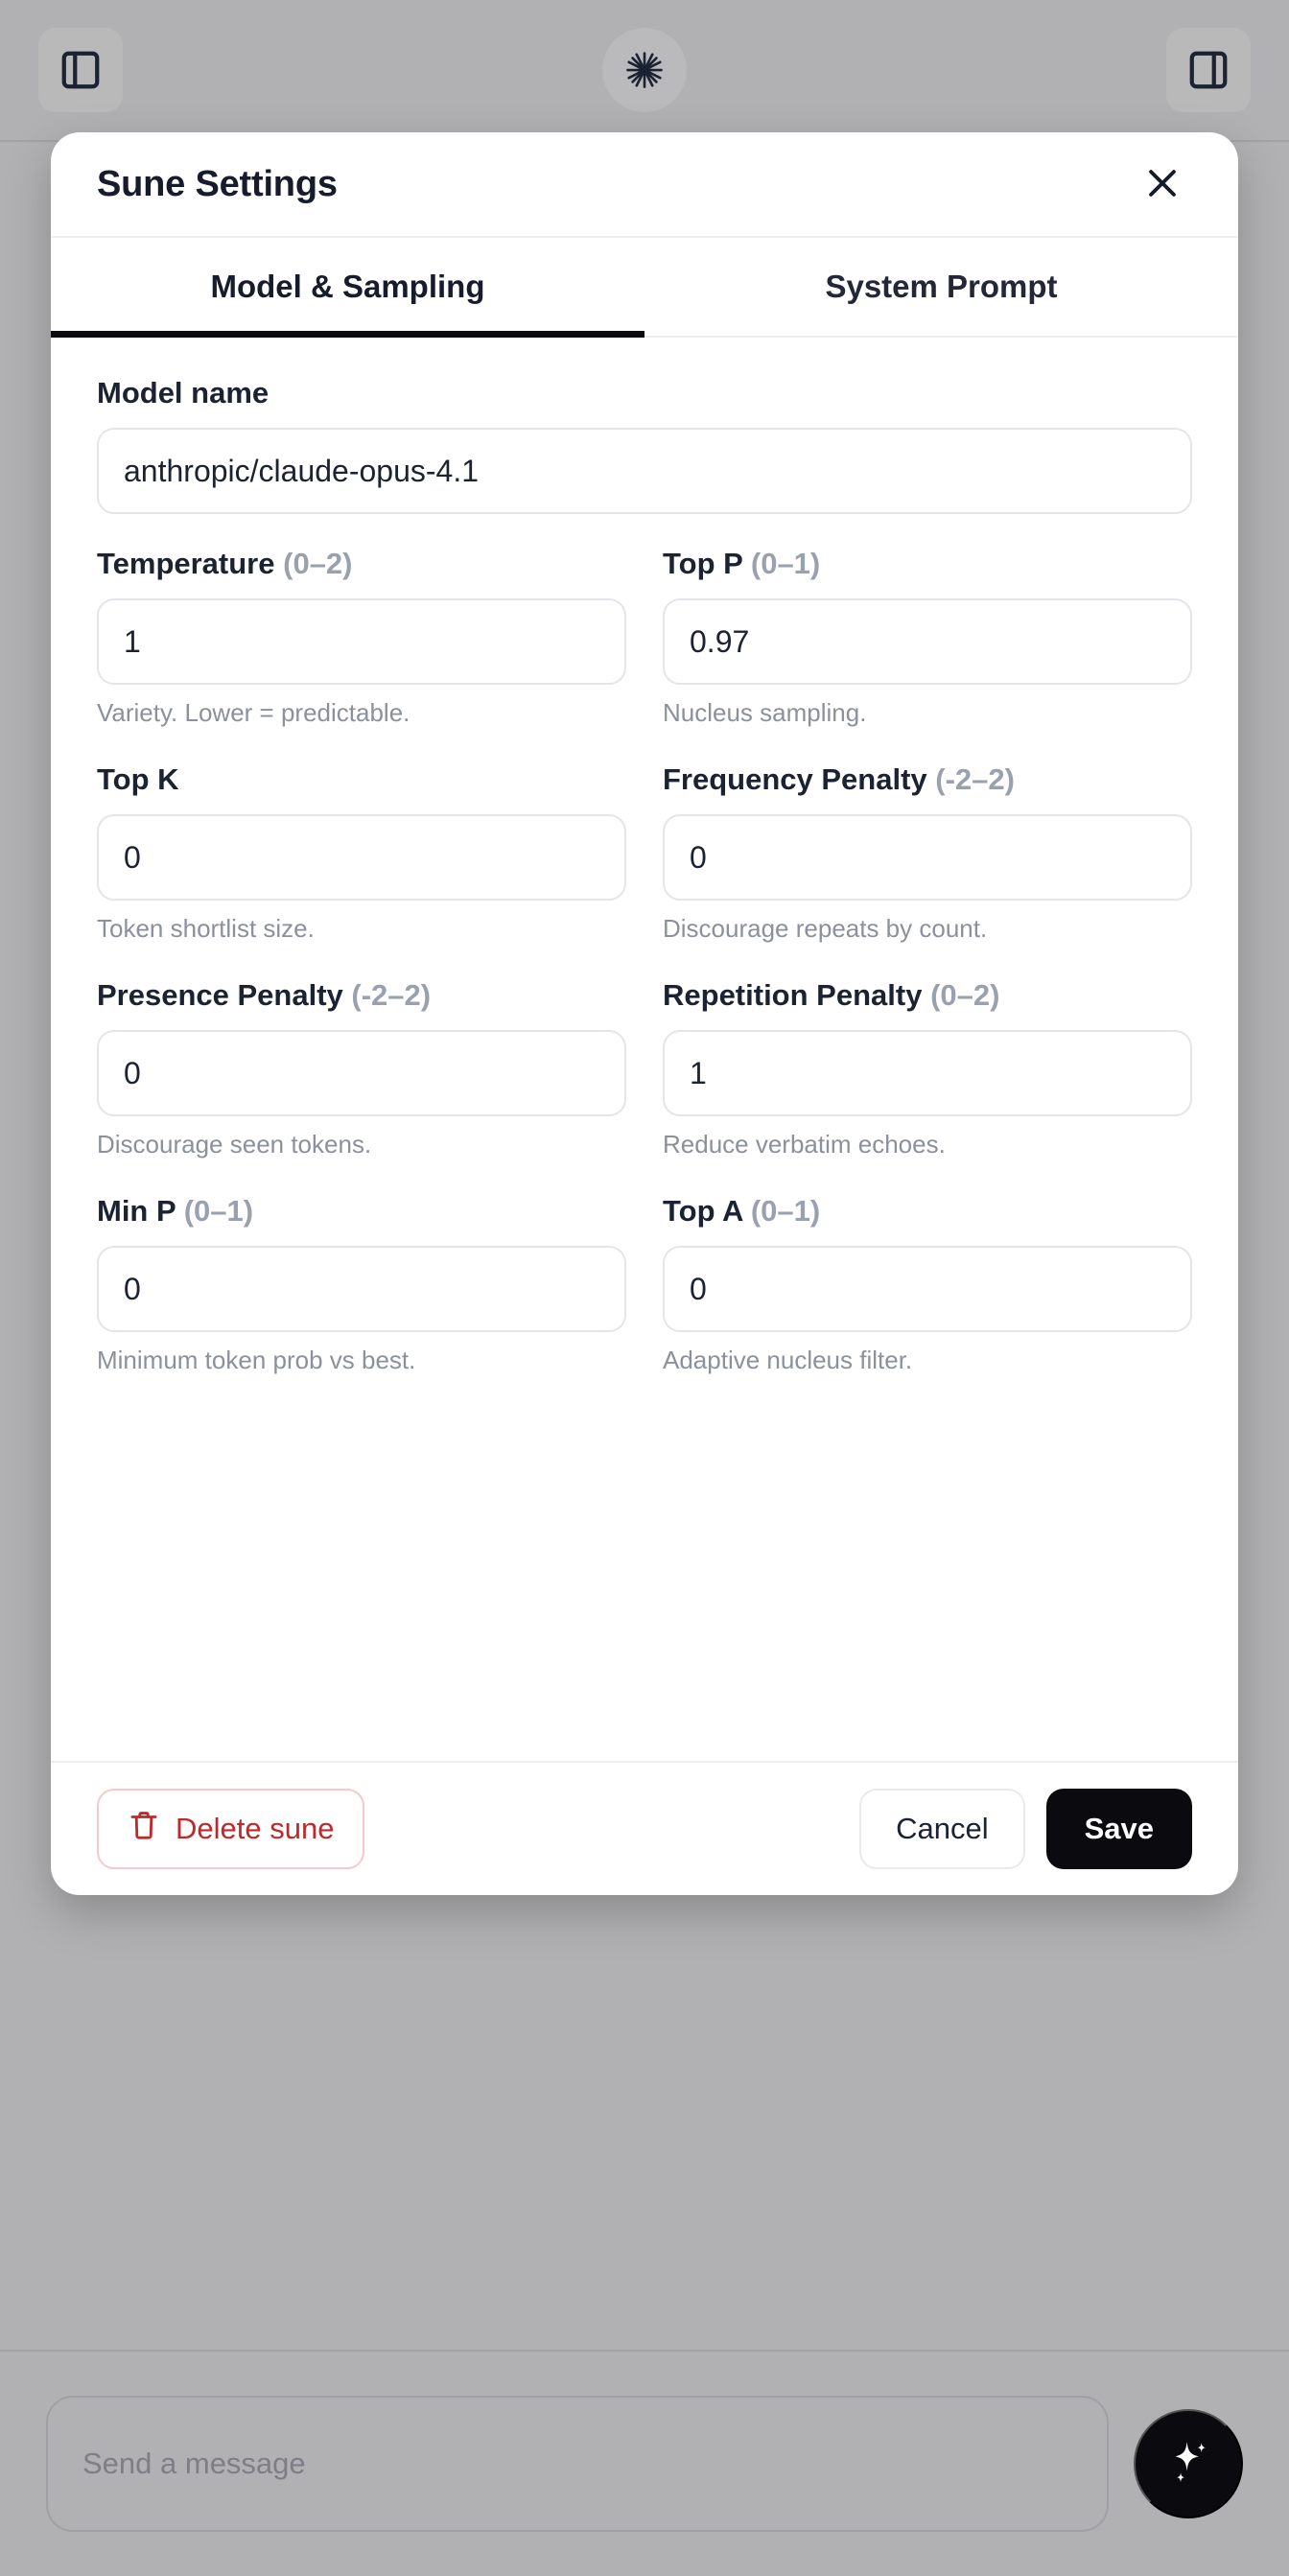 The width and height of the screenshot is (1289, 2576). Describe the element at coordinates (318, 563) in the screenshot. I see `temperature-range: (0–2)` at that location.